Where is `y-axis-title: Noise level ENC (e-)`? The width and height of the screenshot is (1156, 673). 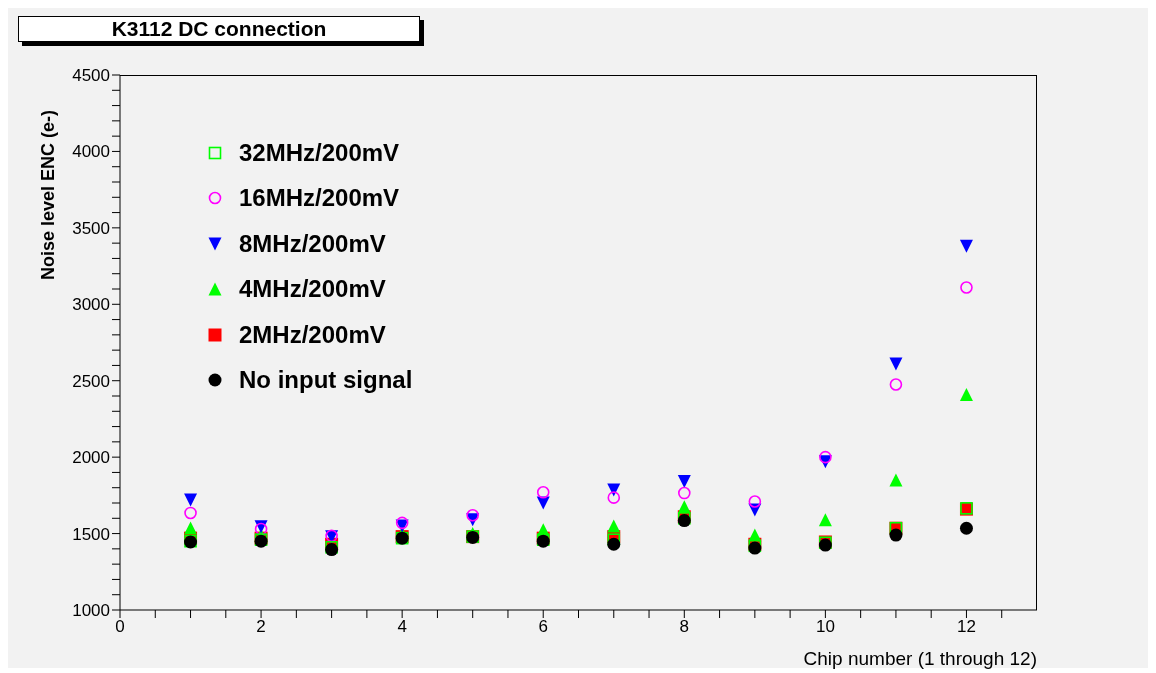 y-axis-title: Noise level ENC (e-) is located at coordinates (48, 195).